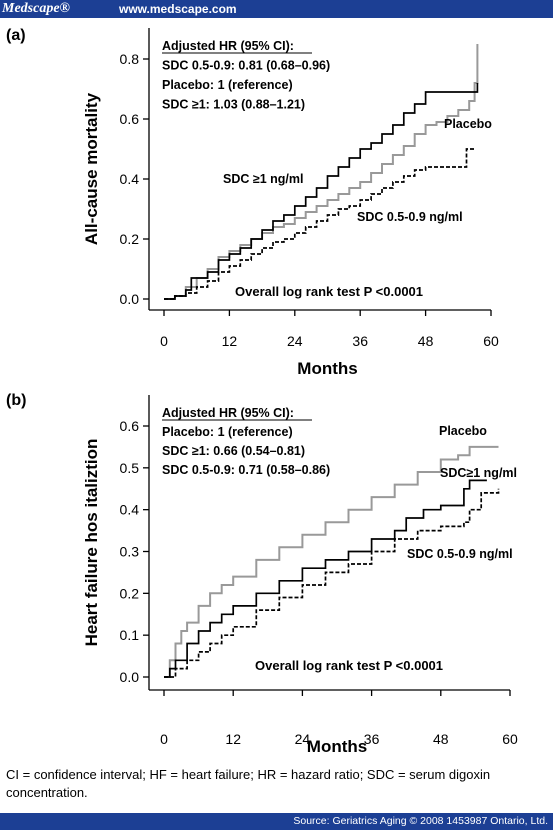 This screenshot has width=553, height=830. What do you see at coordinates (178, 9) in the screenshot?
I see `site-url: www.medscape.com` at bounding box center [178, 9].